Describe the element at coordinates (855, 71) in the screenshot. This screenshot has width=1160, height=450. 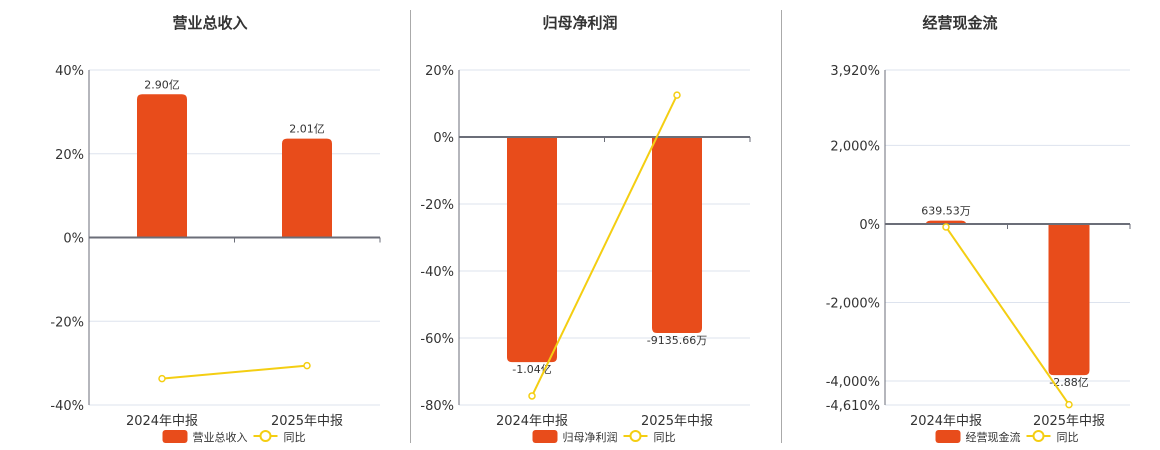
I see `y-tick-label: 3,920%` at that location.